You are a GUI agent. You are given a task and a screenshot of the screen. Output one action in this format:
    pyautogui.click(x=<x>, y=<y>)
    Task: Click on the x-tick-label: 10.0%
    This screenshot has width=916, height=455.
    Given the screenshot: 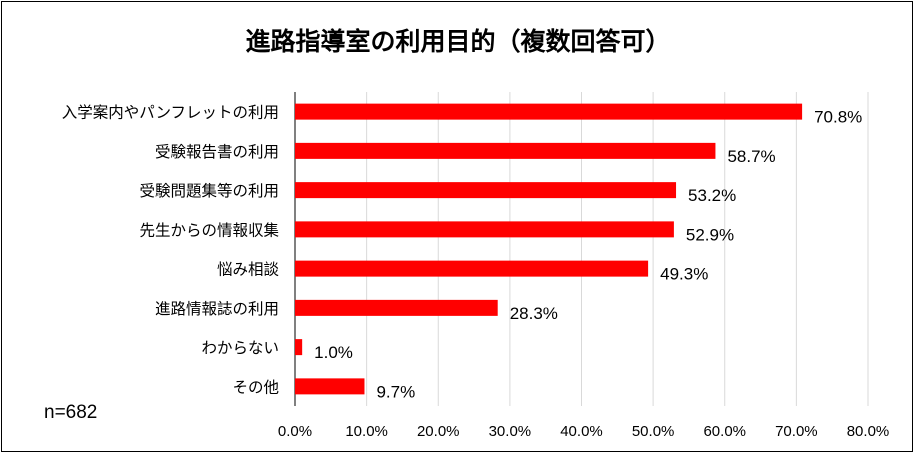 What is the action you would take?
    pyautogui.click(x=366, y=431)
    